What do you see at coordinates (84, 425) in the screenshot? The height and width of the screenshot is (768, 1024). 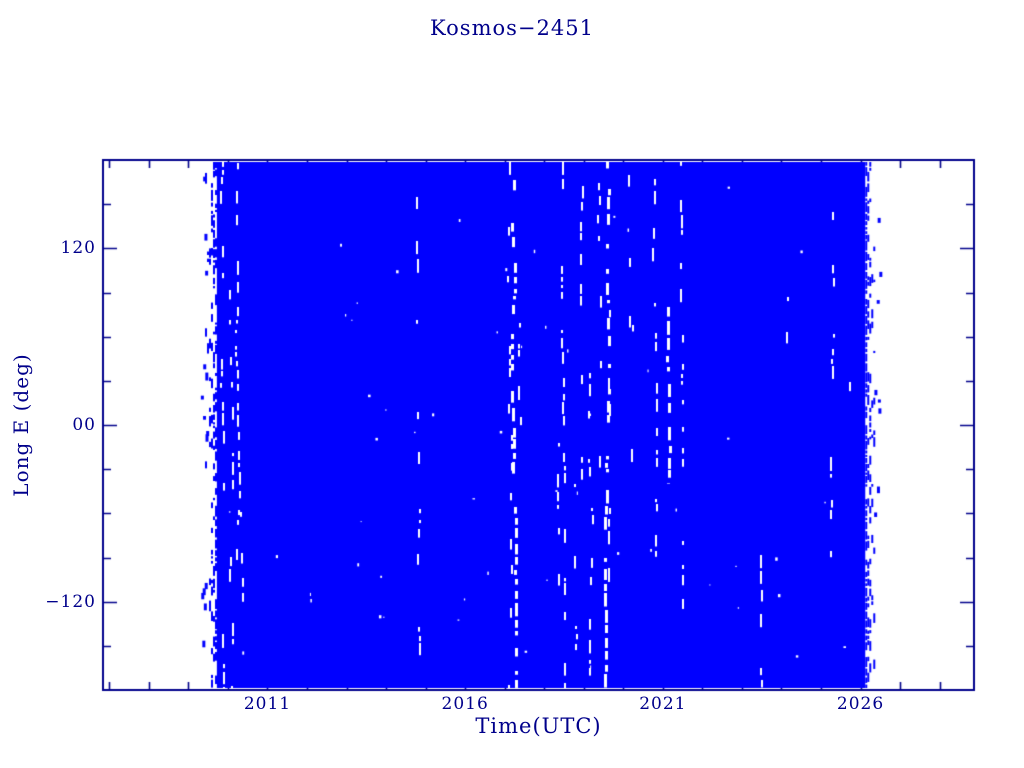 I see `y-tick-label: 00` at bounding box center [84, 425].